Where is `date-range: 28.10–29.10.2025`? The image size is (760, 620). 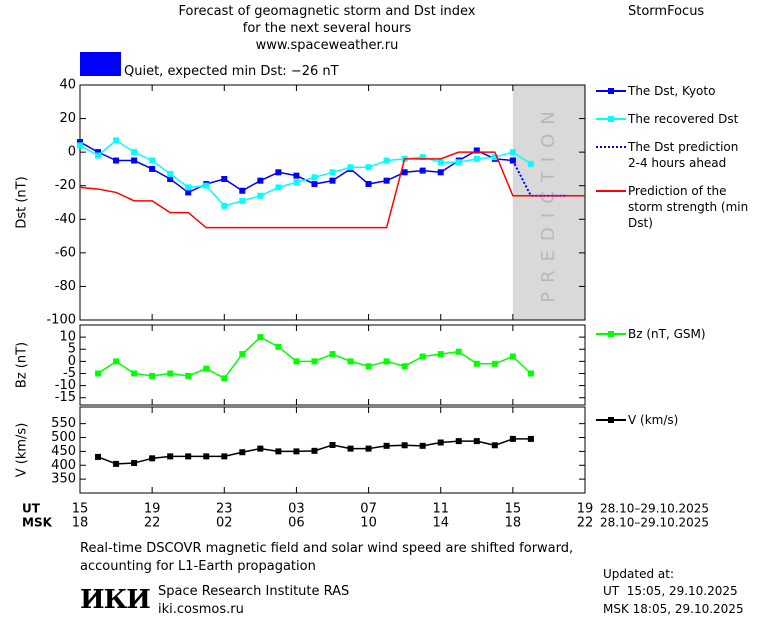 date-range: 28.10–29.10.2025 is located at coordinates (654, 523).